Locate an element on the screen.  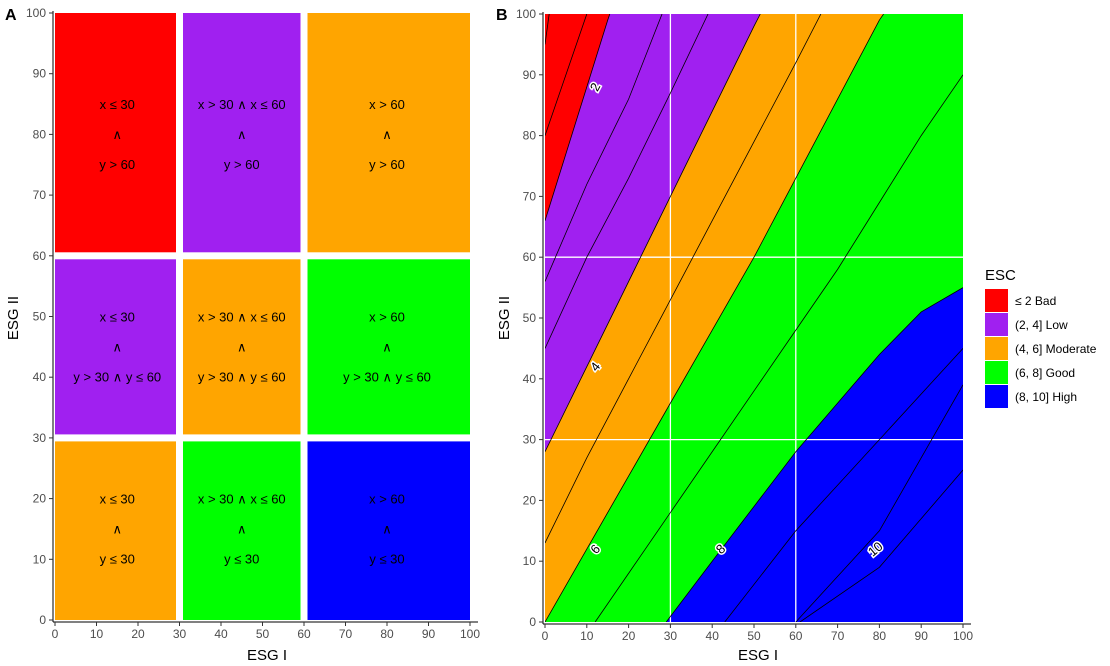
legend-label: (2, 4] Low is located at coordinates (1041, 325).